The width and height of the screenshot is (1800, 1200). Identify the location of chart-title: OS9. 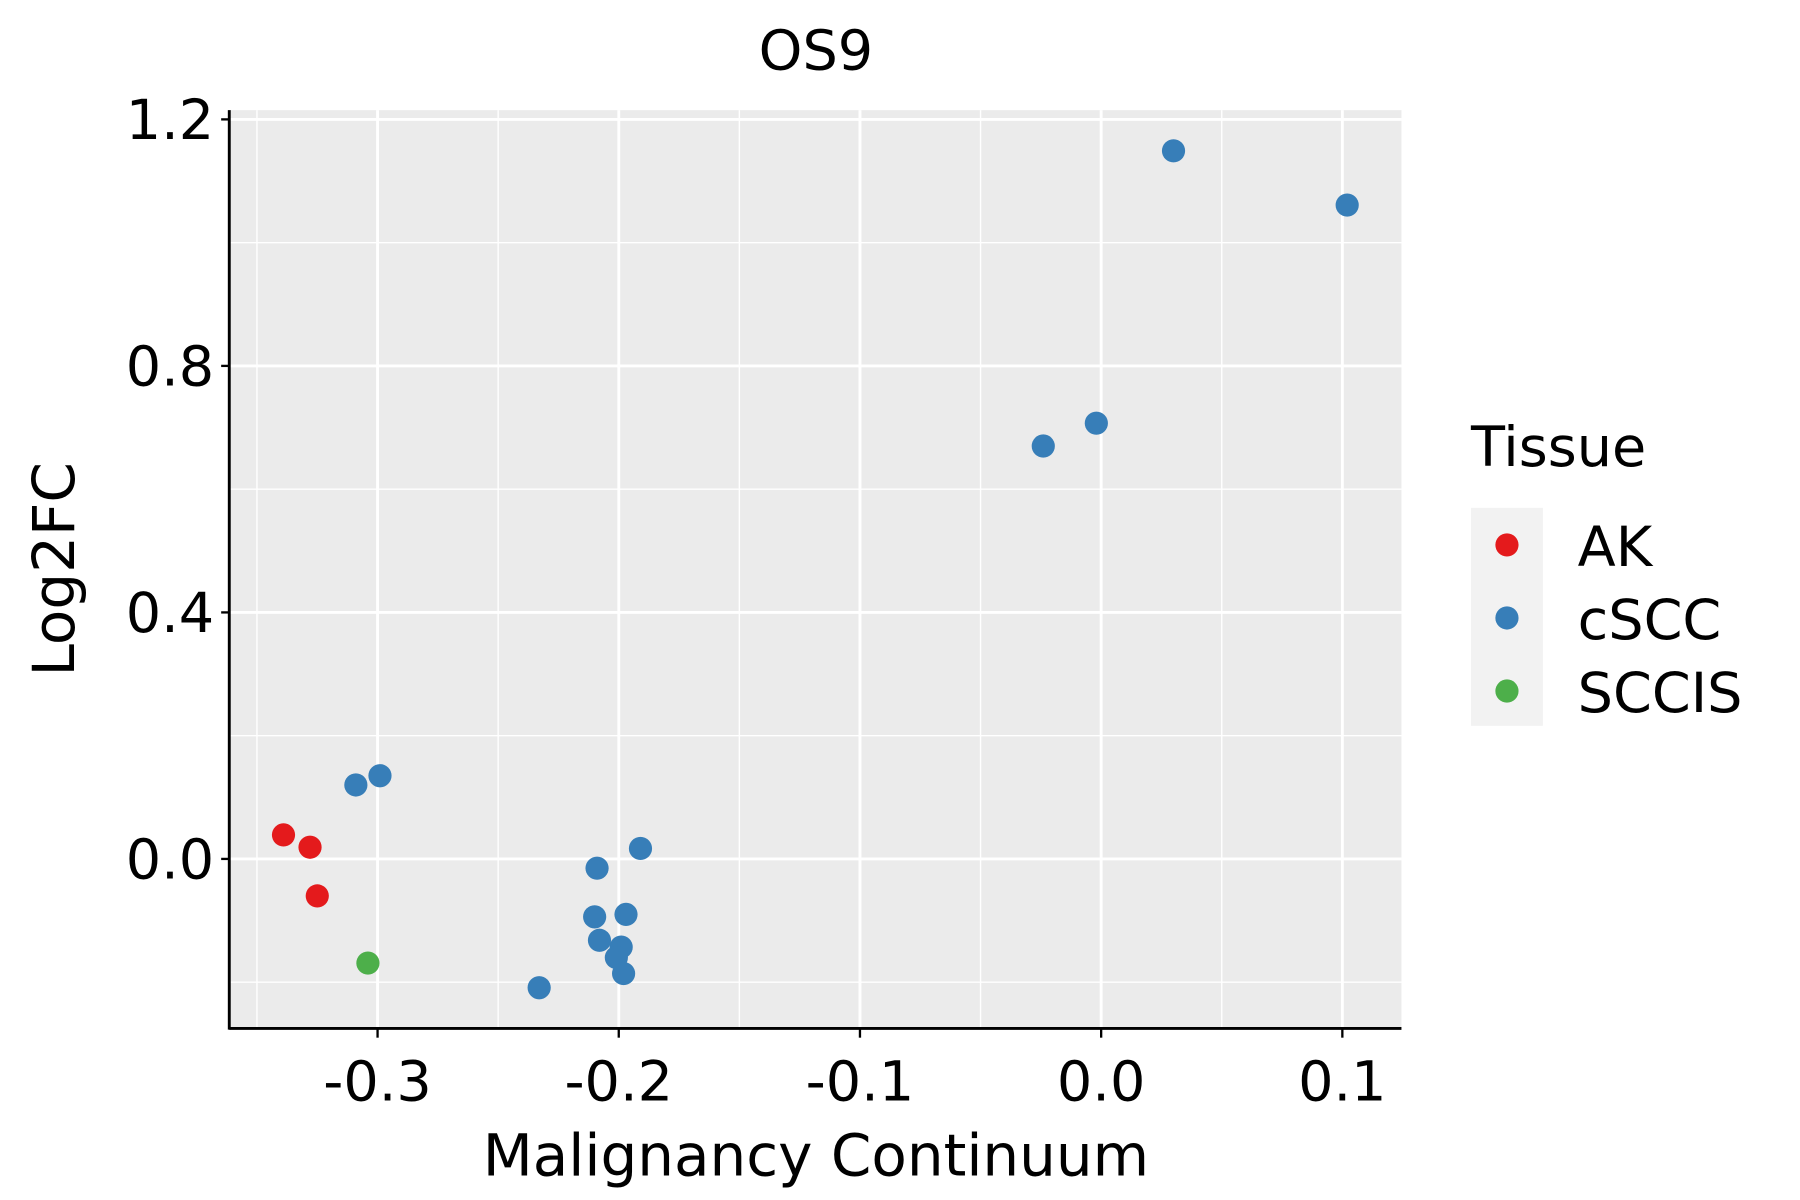
(816, 51).